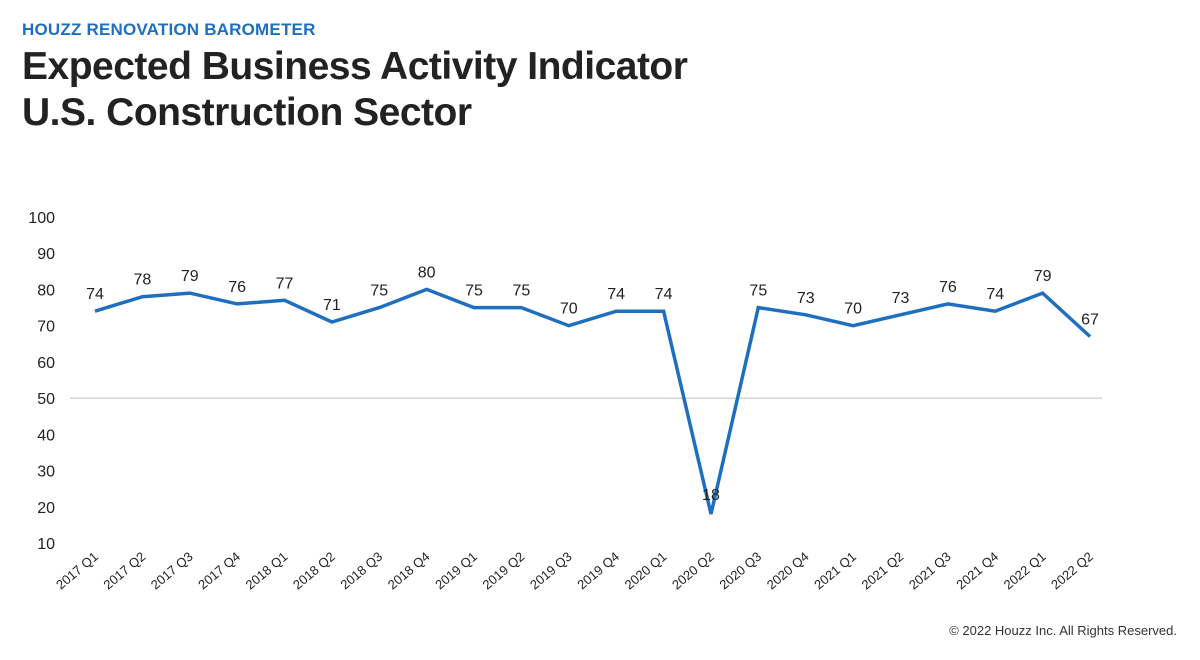  I want to click on copyright-notice: © 2022 Houzz Inc. All Rights Reserved., so click(1063, 630).